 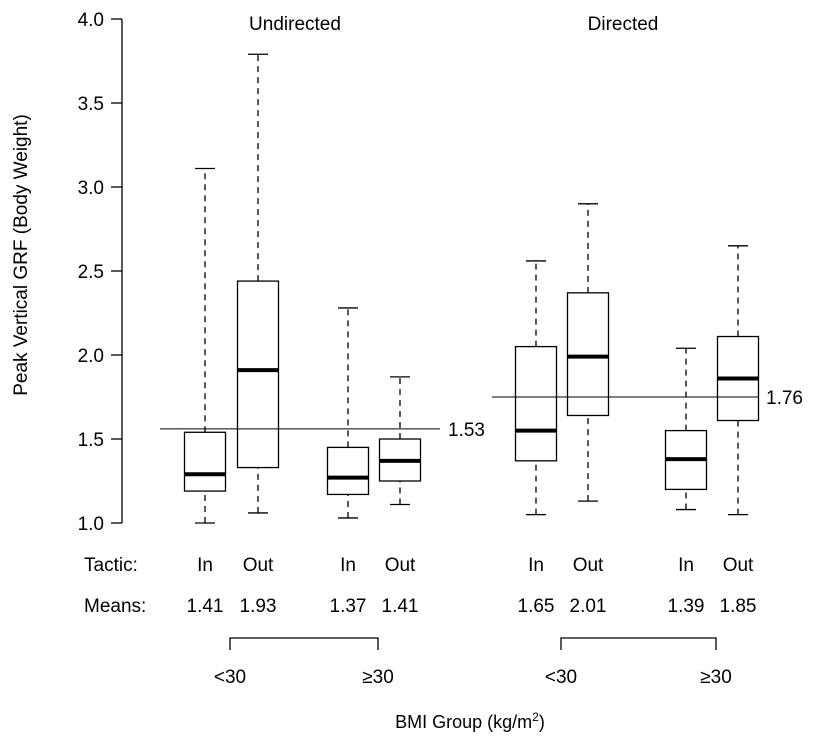 I want to click on y-tick-label: 1.5, so click(x=91, y=440).